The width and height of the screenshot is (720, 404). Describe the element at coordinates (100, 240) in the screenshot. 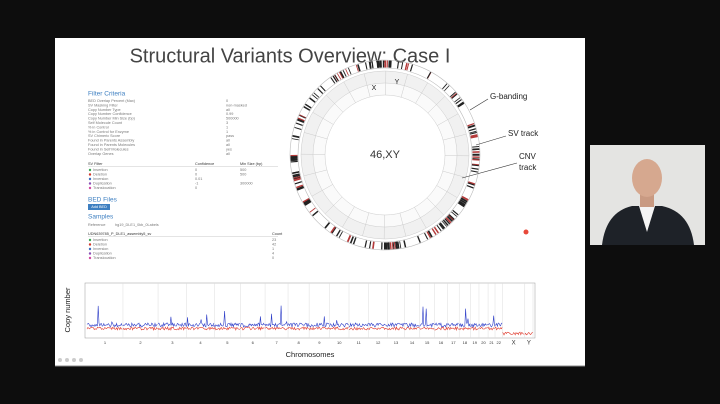

I see `sample-type: Insertion` at that location.